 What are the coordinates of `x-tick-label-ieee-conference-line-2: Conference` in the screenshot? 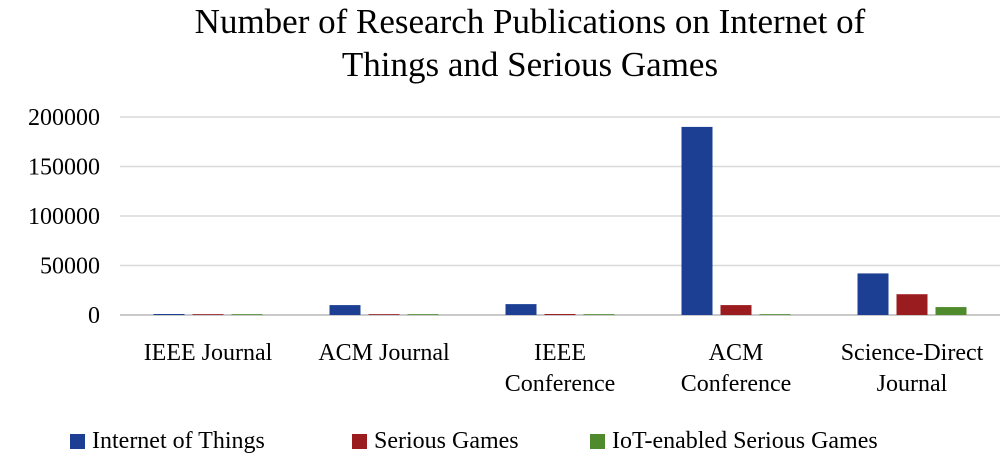 It's located at (560, 384).